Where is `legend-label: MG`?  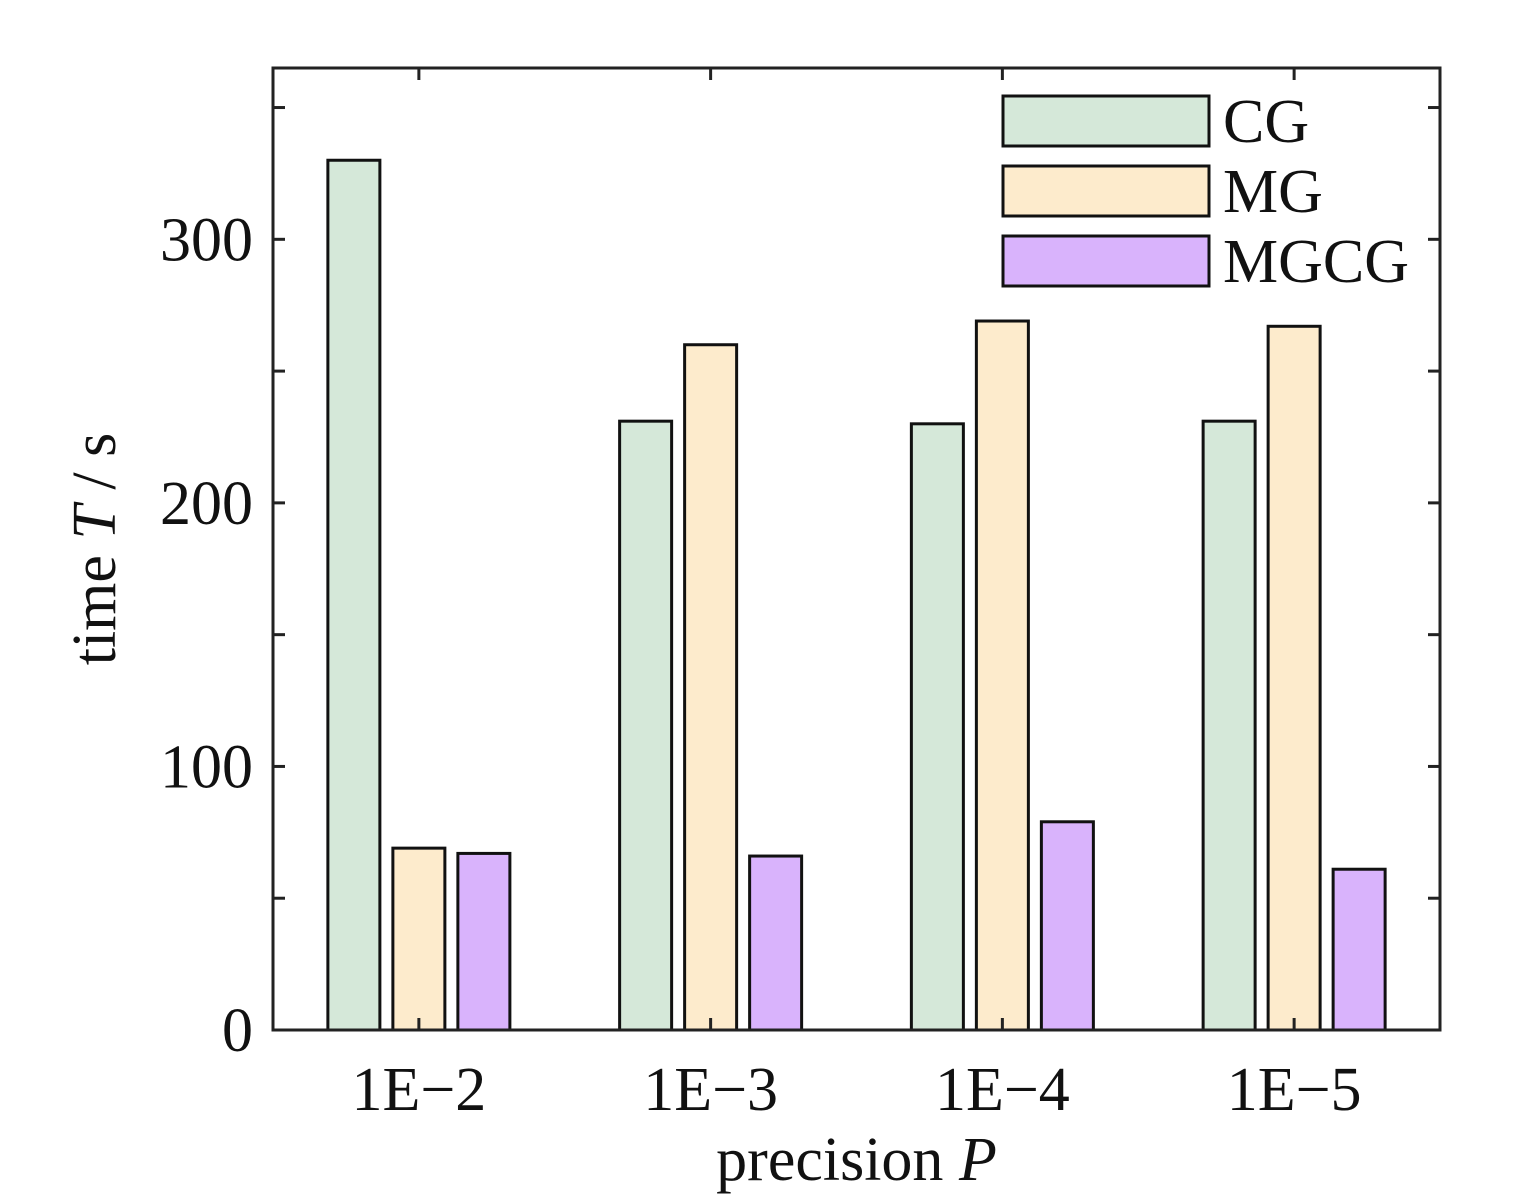 legend-label: MG is located at coordinates (1273, 192).